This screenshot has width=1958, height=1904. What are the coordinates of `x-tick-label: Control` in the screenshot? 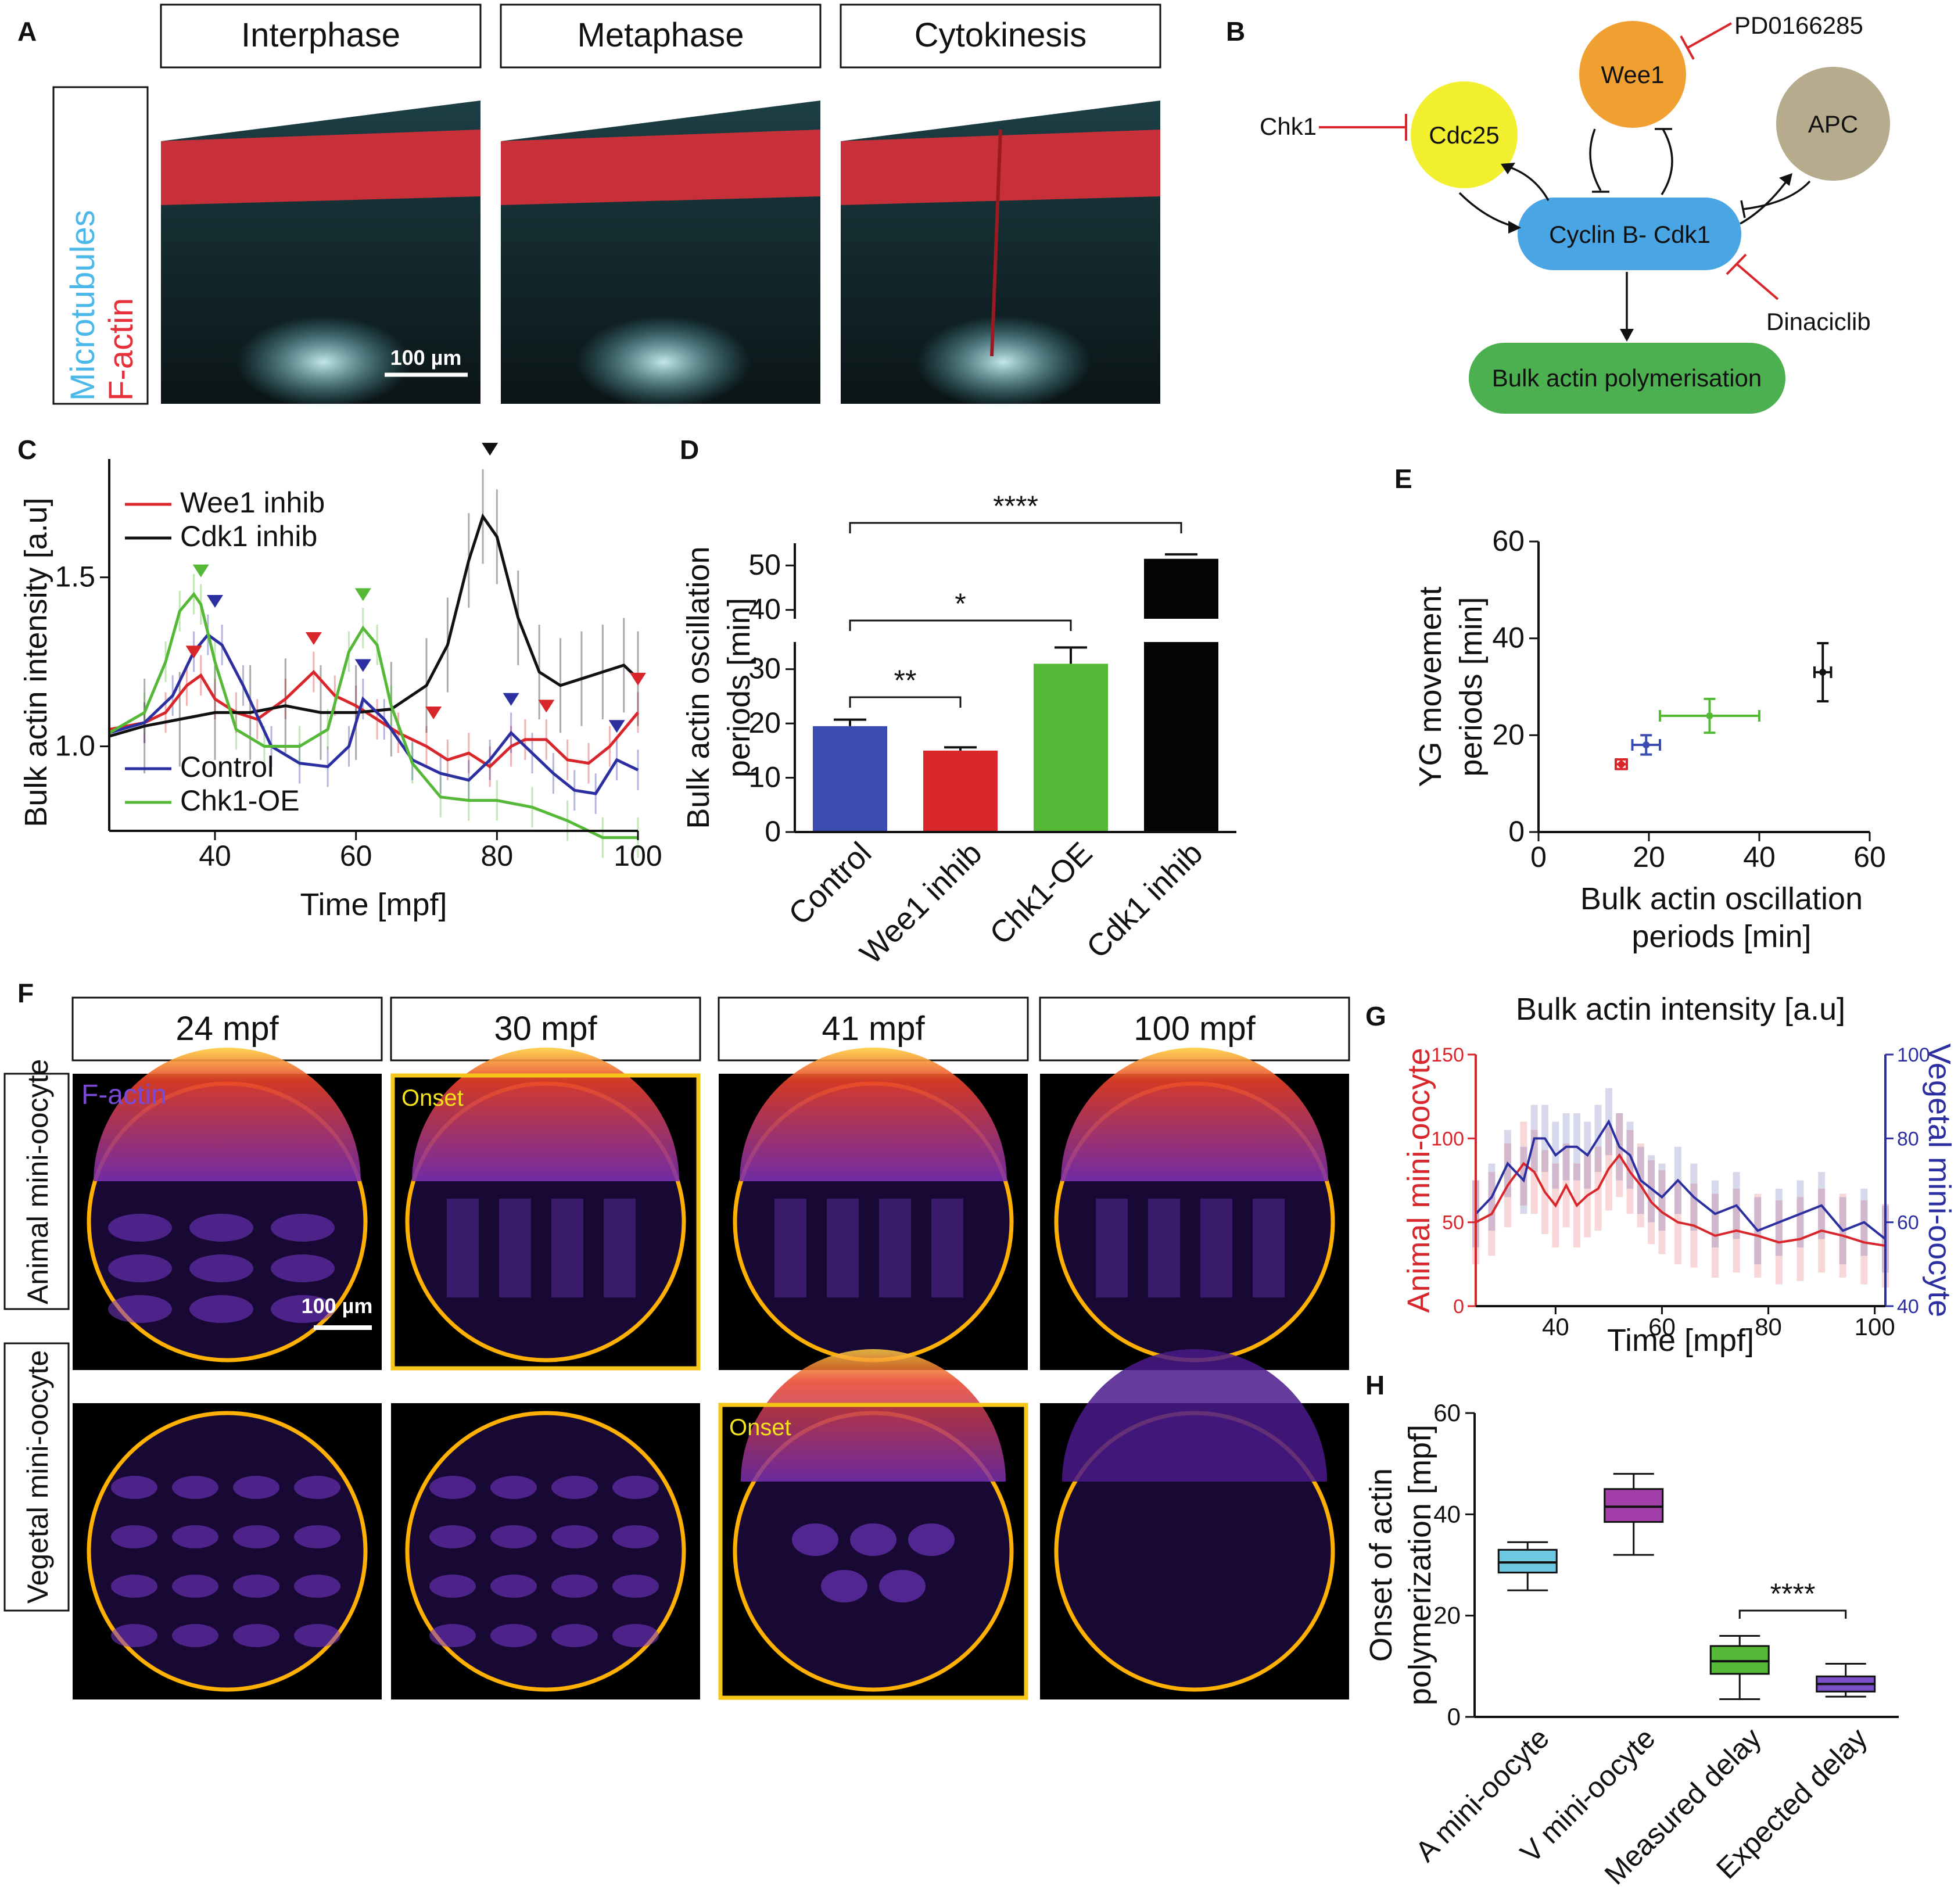 It's located at (830, 884).